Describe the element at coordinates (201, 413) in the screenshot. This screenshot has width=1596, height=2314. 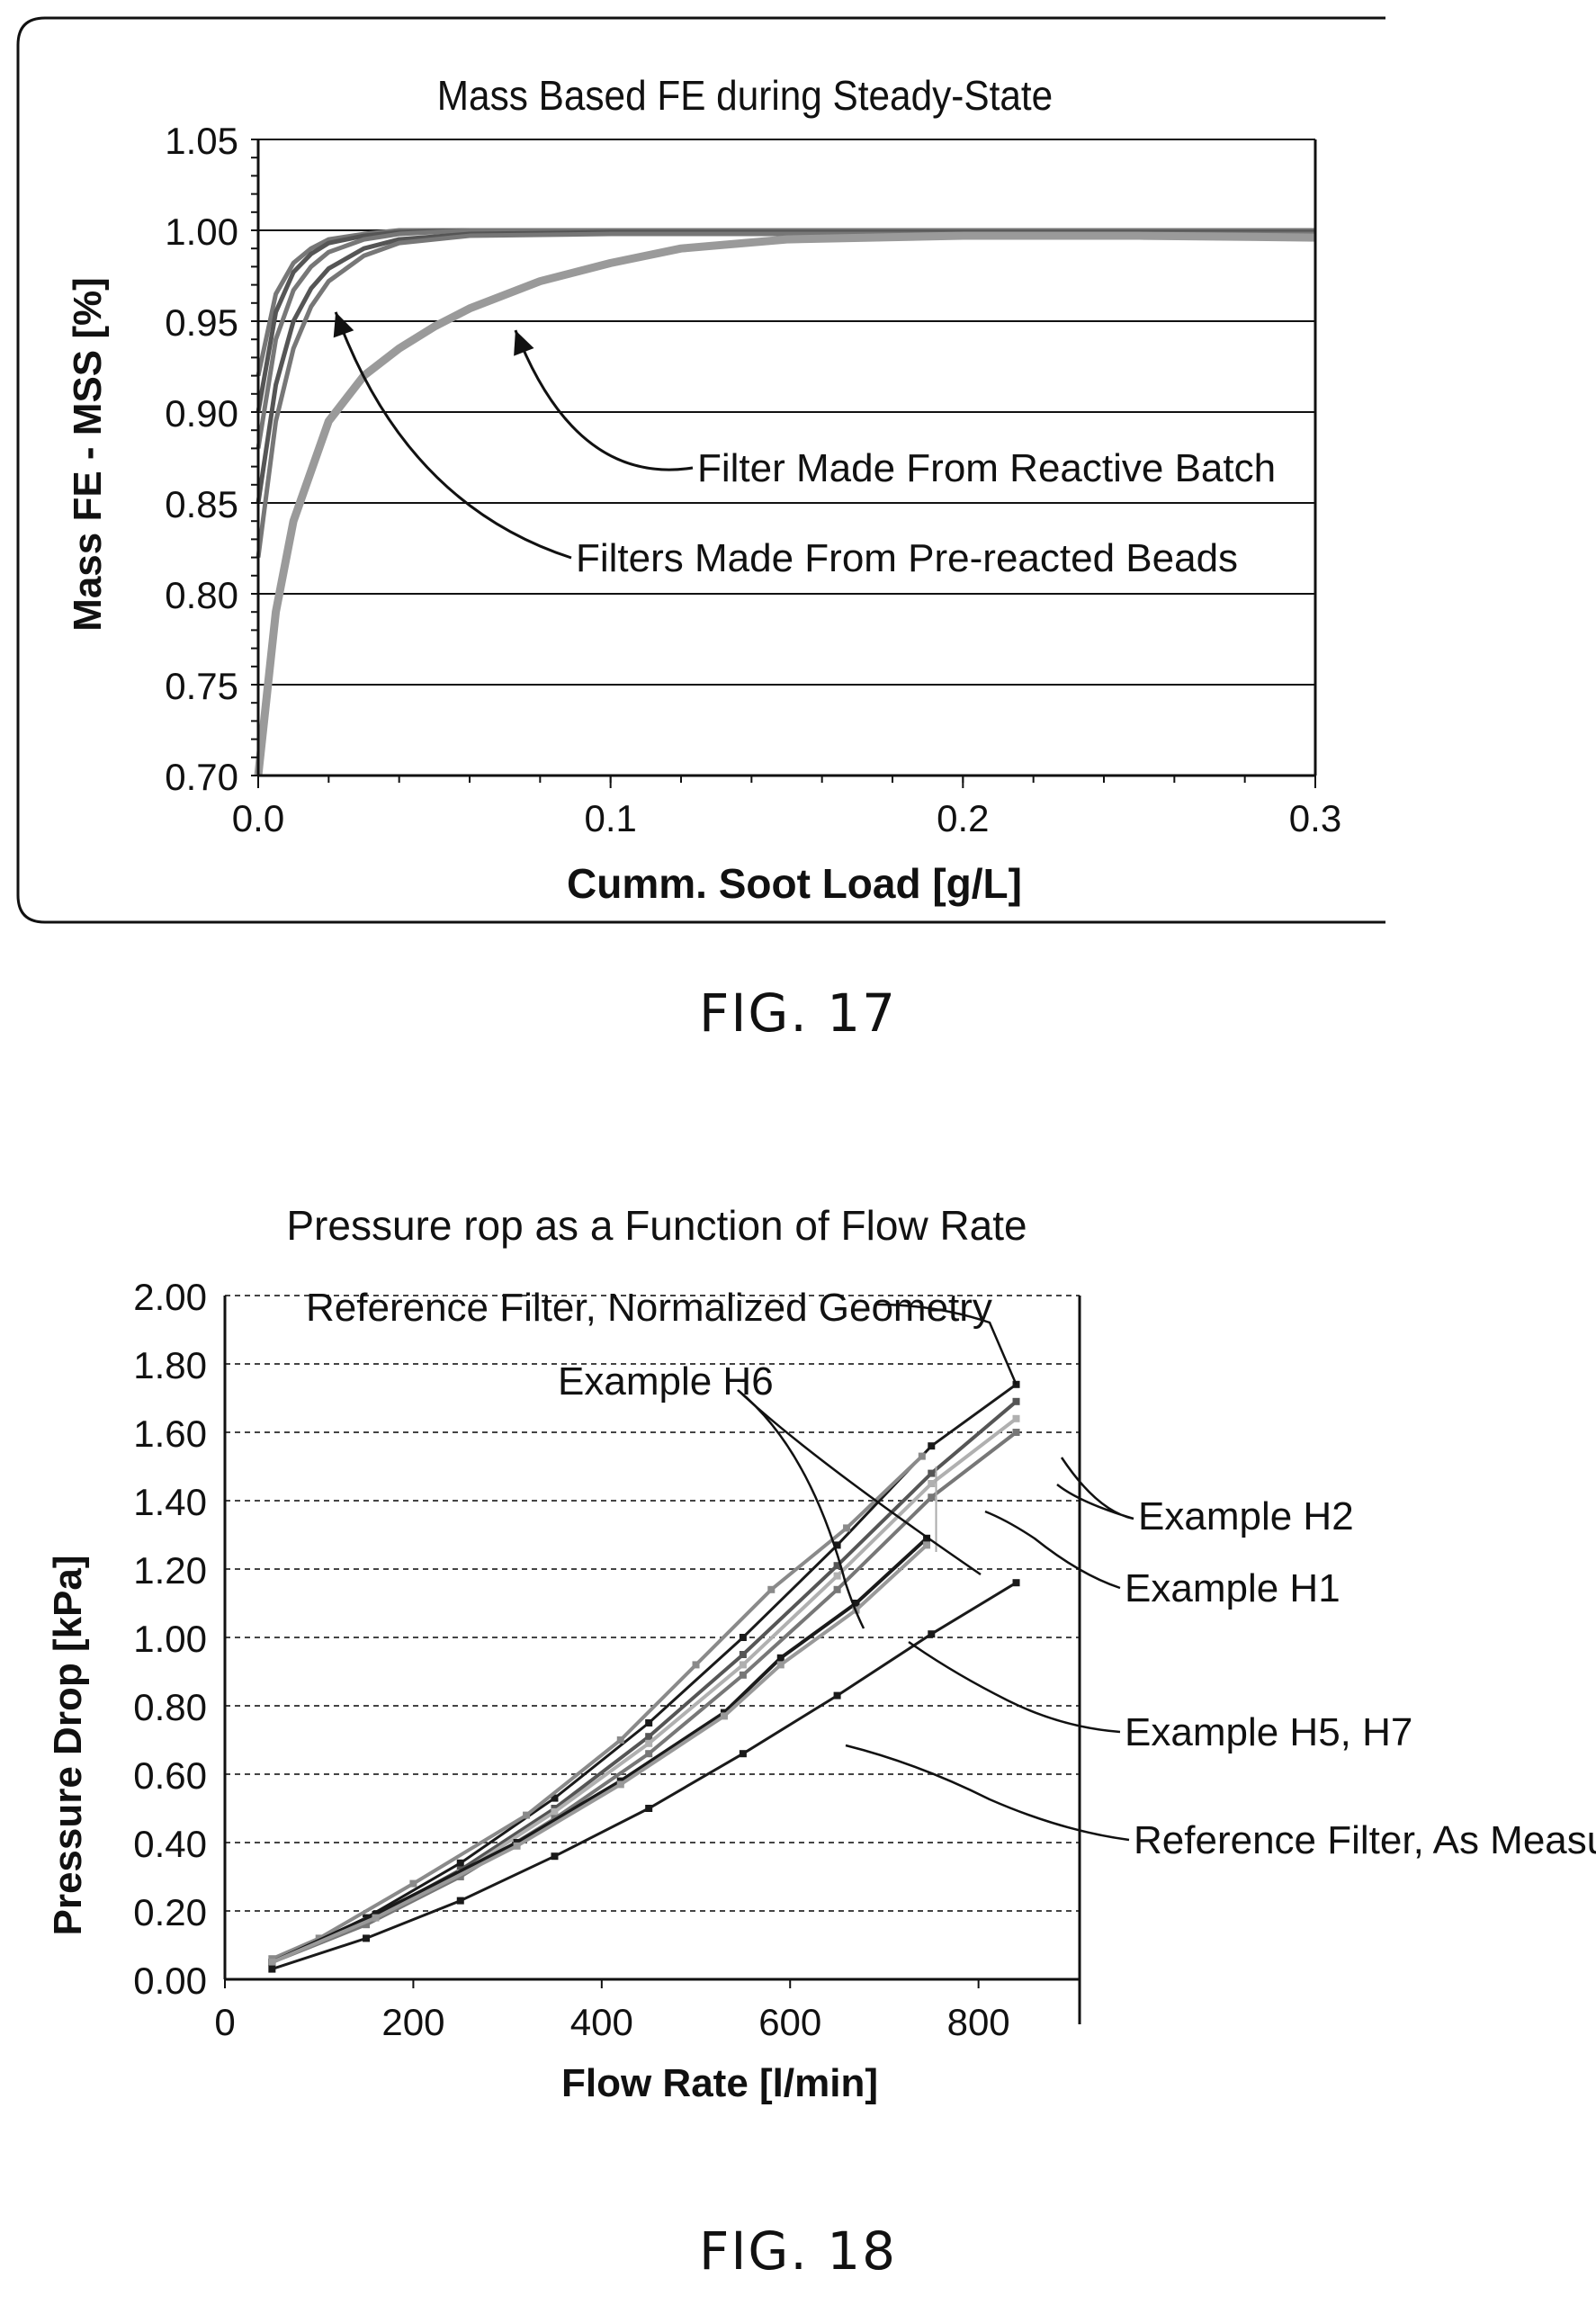
I see `fig17-y-tick-label: 0.90` at that location.